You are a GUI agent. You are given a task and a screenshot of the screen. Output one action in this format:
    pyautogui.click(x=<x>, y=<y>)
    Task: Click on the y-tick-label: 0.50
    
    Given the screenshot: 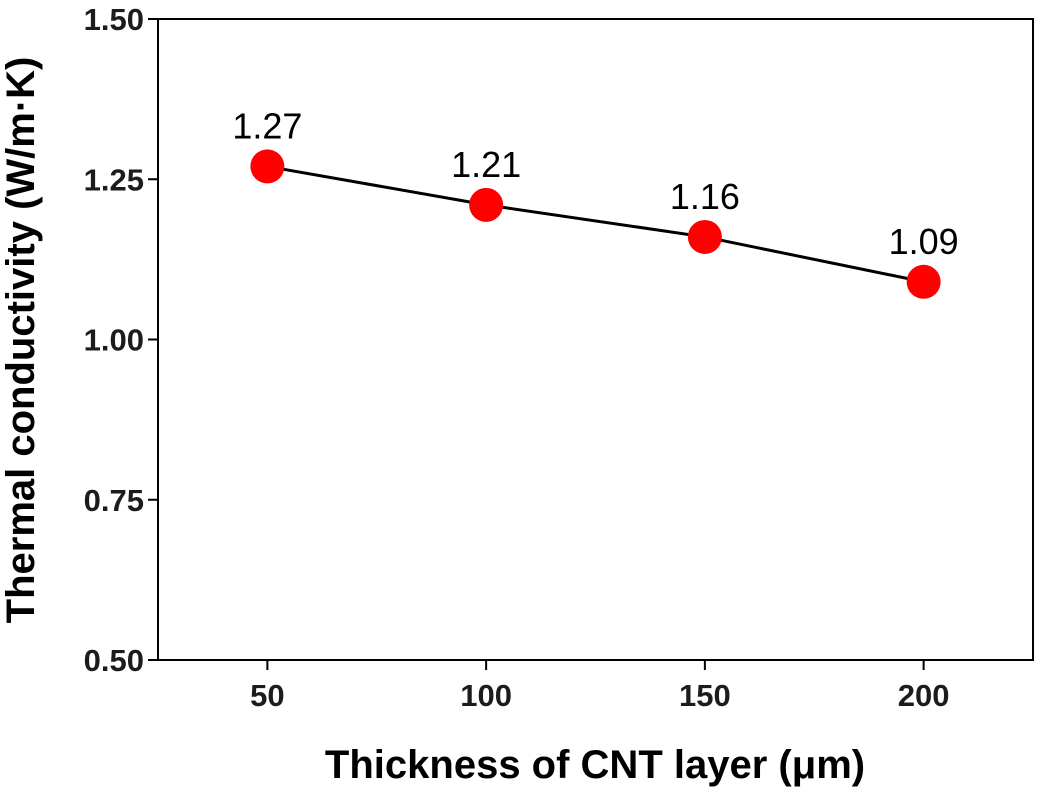 What is the action you would take?
    pyautogui.click(x=114, y=660)
    